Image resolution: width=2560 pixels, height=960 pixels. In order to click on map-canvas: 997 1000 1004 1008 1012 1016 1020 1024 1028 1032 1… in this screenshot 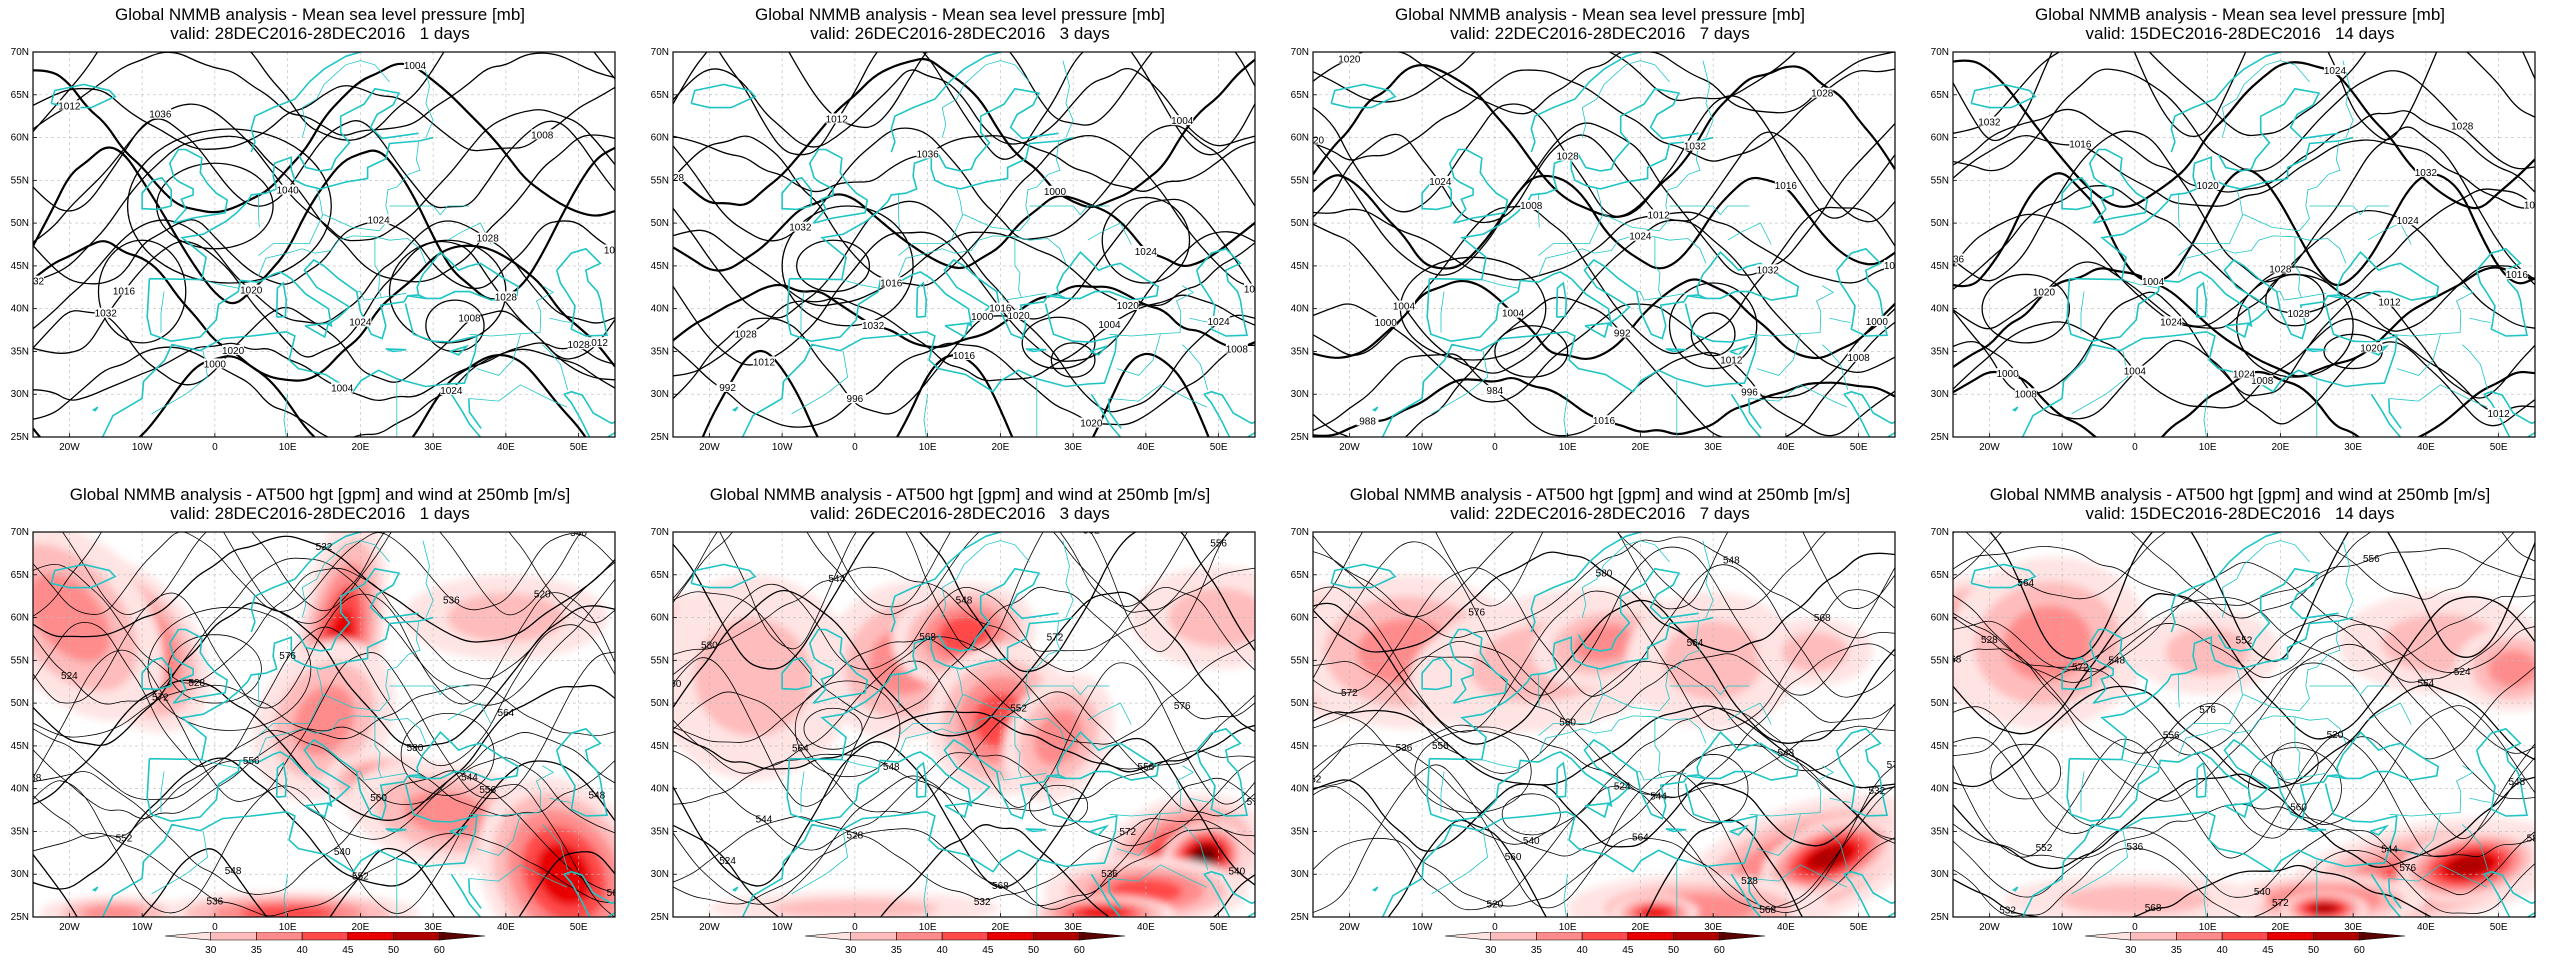, I will do `click(313, 250)`.